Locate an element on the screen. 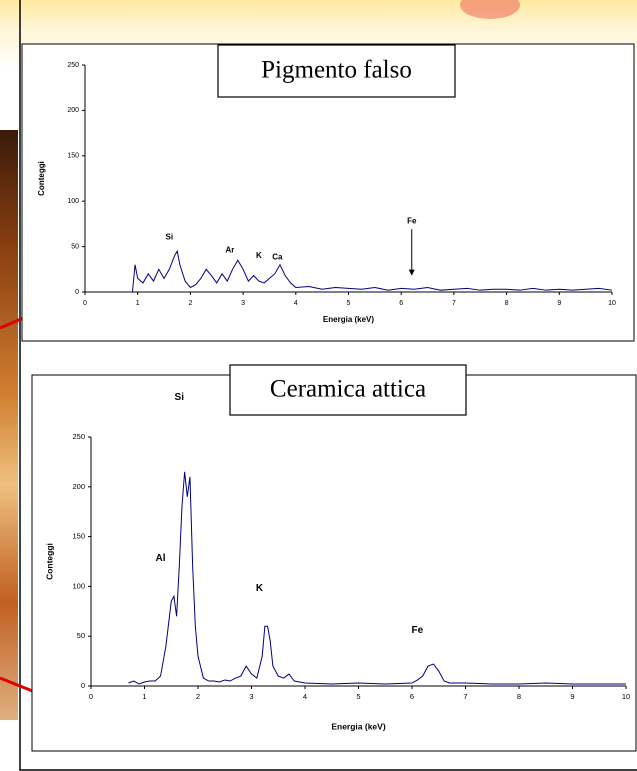 Image resolution: width=637 pixels, height=771 pixels. annotation: Al is located at coordinates (161, 558).